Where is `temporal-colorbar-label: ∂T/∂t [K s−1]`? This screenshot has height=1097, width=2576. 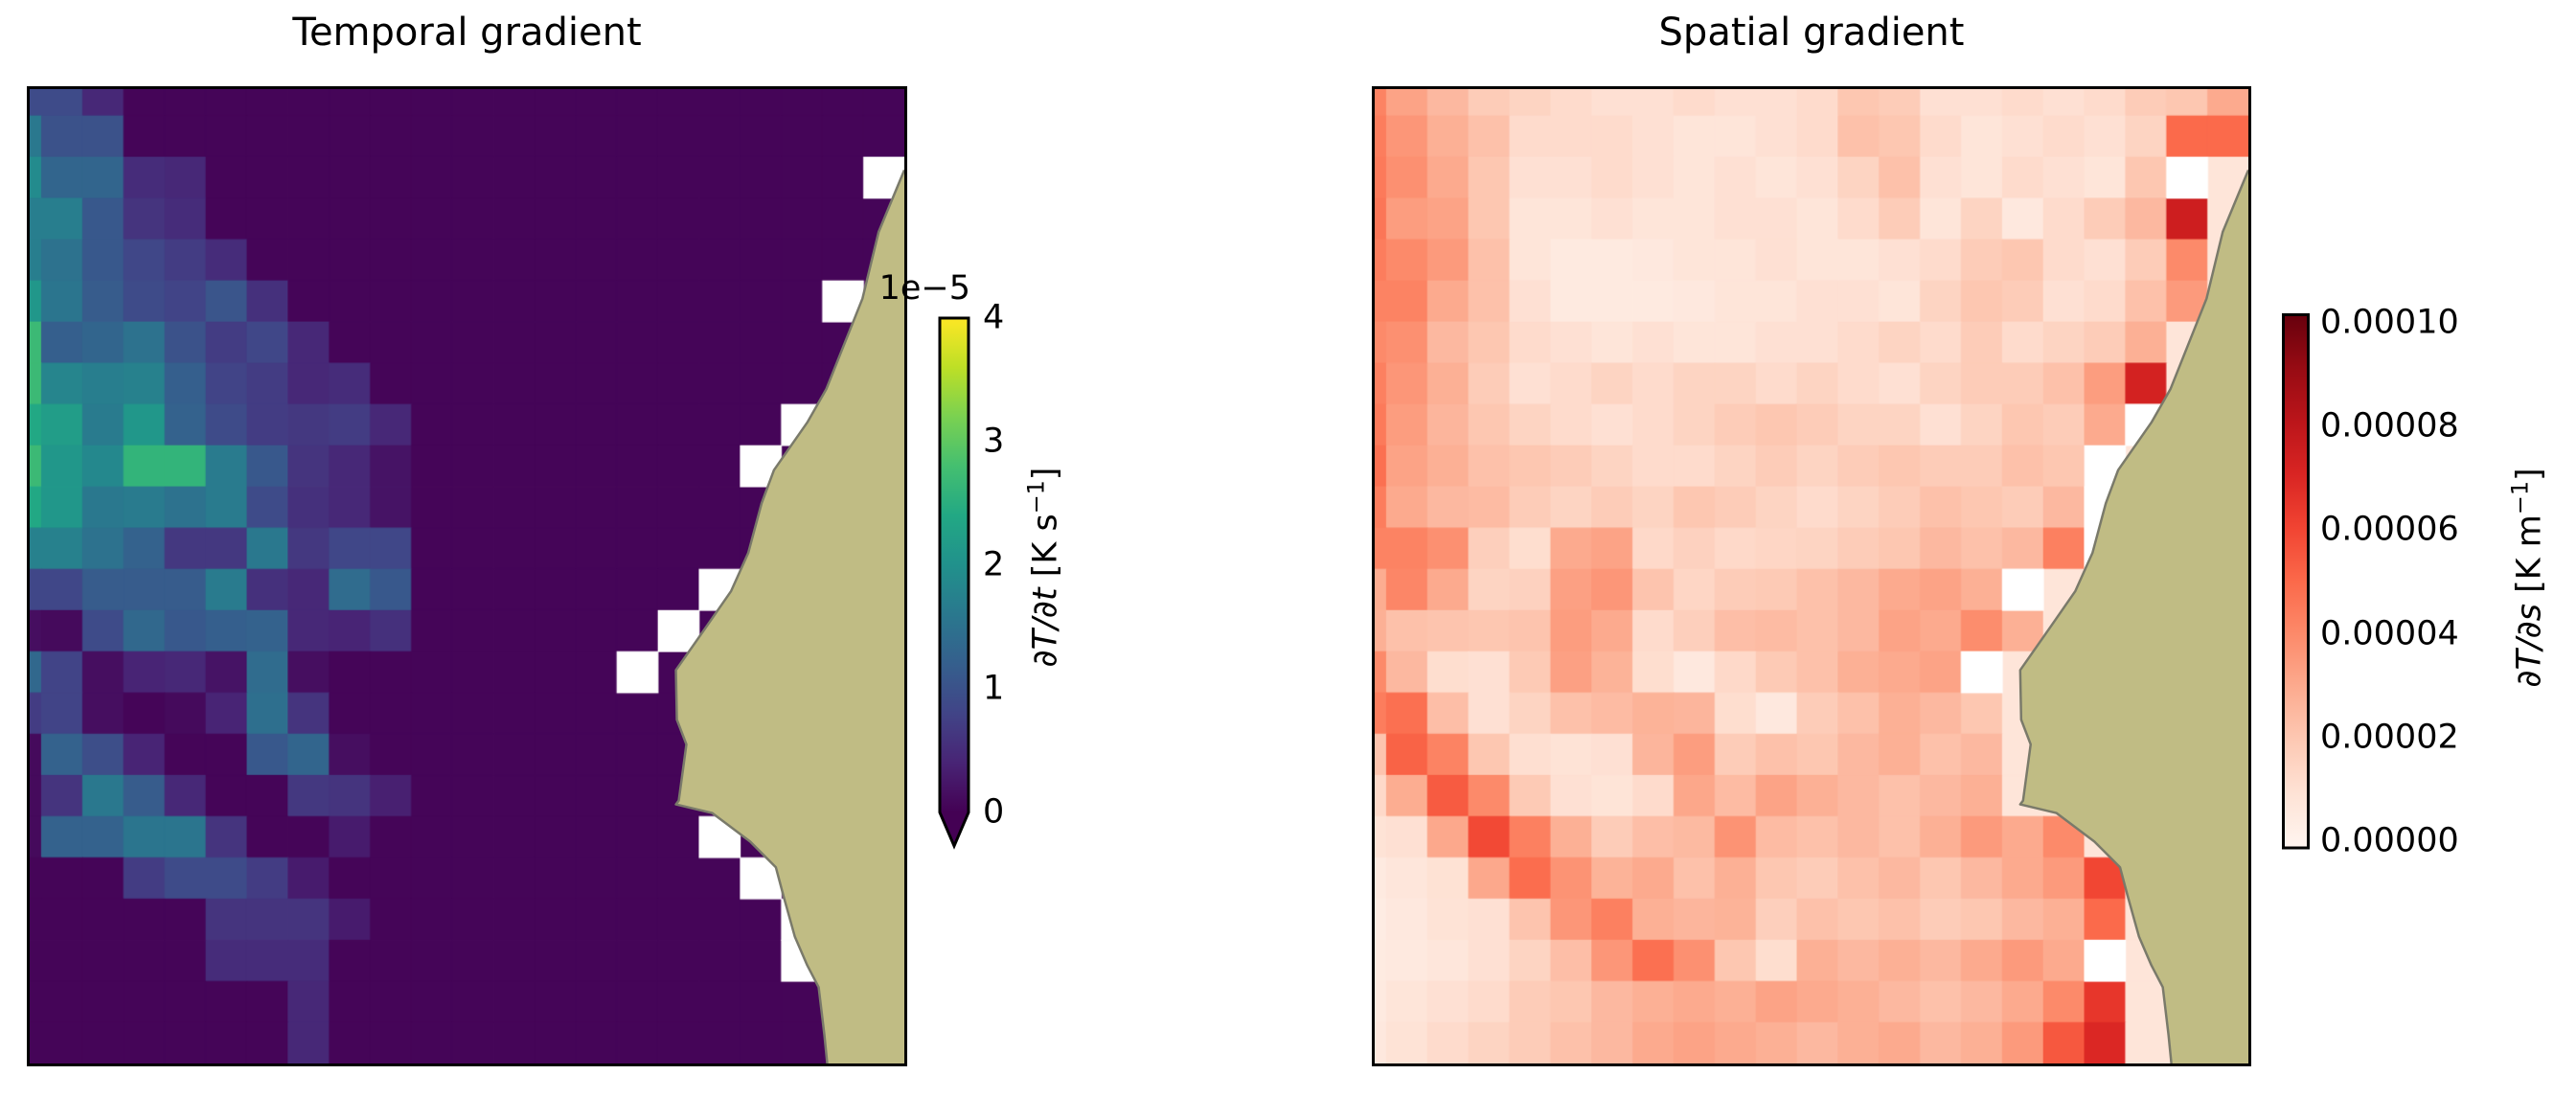
temporal-colorbar-label: ∂T/∂t [K s−1] is located at coordinates (1043, 567).